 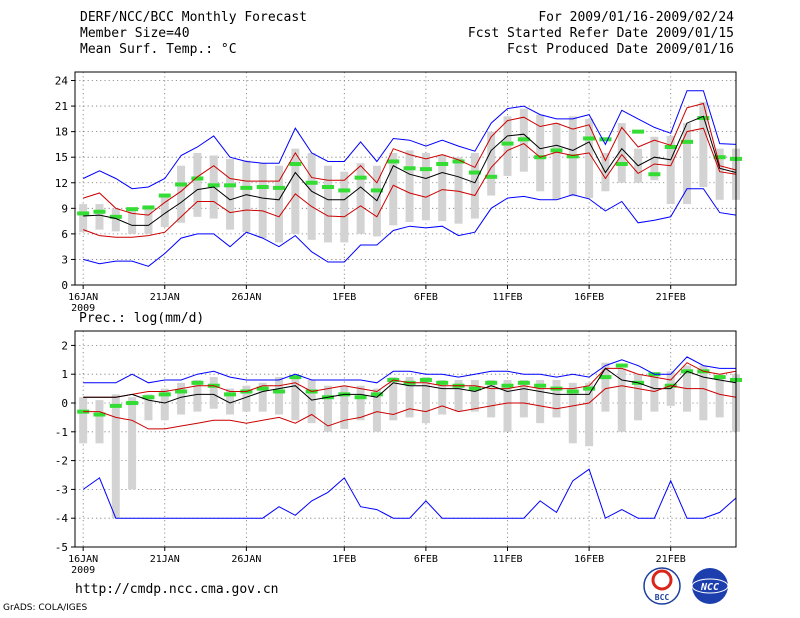 What do you see at coordinates (45, 608) in the screenshot?
I see `grads-credit: GrADS: COLA/IGES` at bounding box center [45, 608].